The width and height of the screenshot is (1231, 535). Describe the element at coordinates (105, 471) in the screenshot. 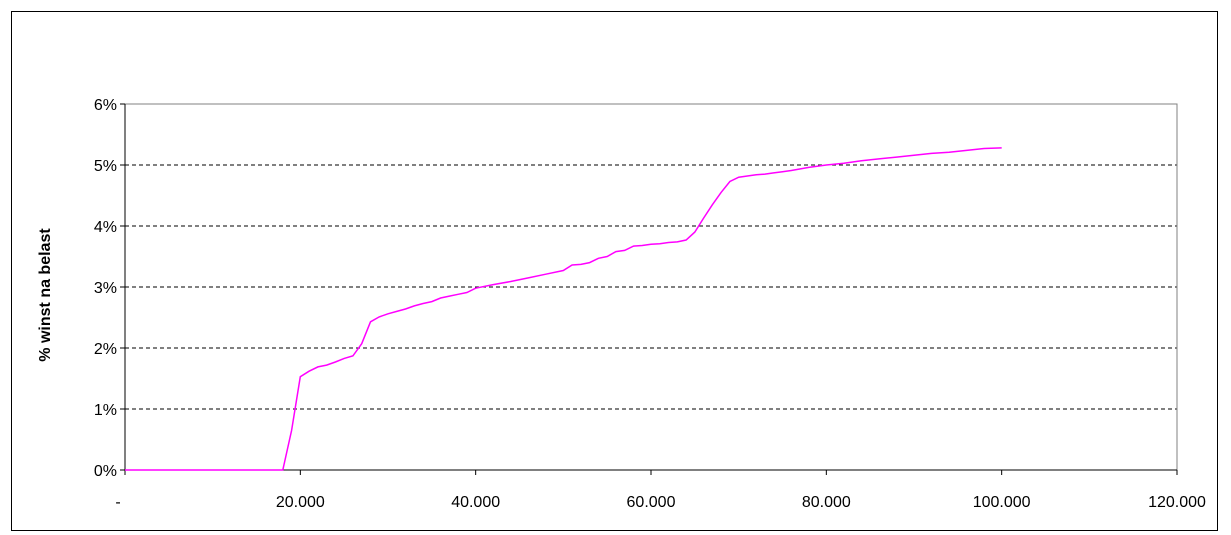

I see `y-tick-label: 0%` at that location.